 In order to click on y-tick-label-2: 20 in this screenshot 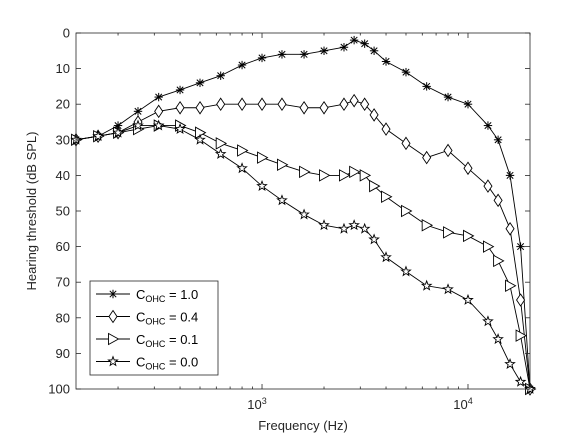, I will do `click(63, 104)`.